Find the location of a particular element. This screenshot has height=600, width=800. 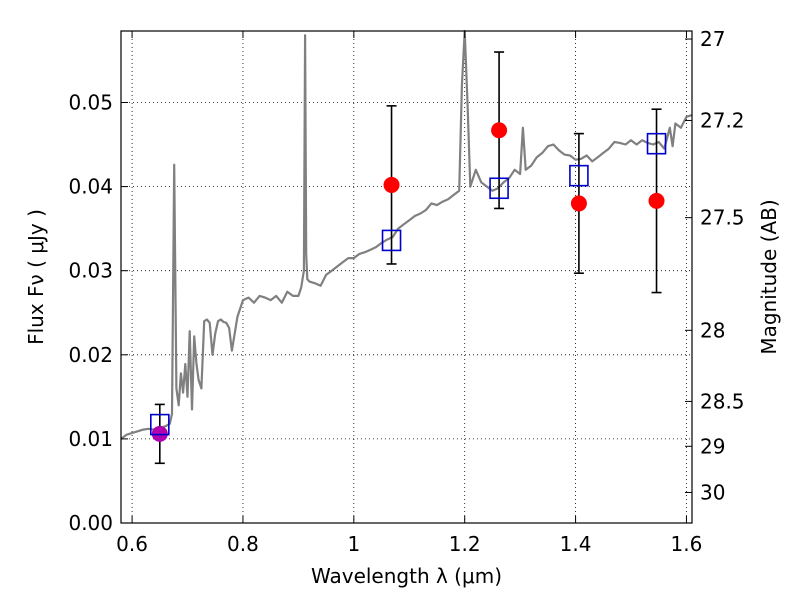

x-tick-label: 1 is located at coordinates (353, 544).